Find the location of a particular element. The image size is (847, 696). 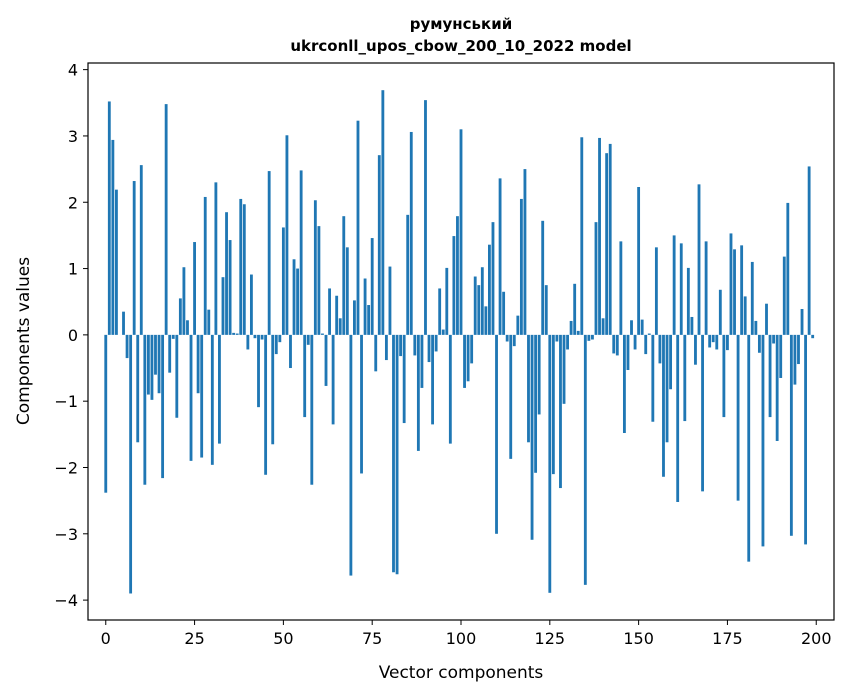

x-tick-label: 100 is located at coordinates (461, 638).